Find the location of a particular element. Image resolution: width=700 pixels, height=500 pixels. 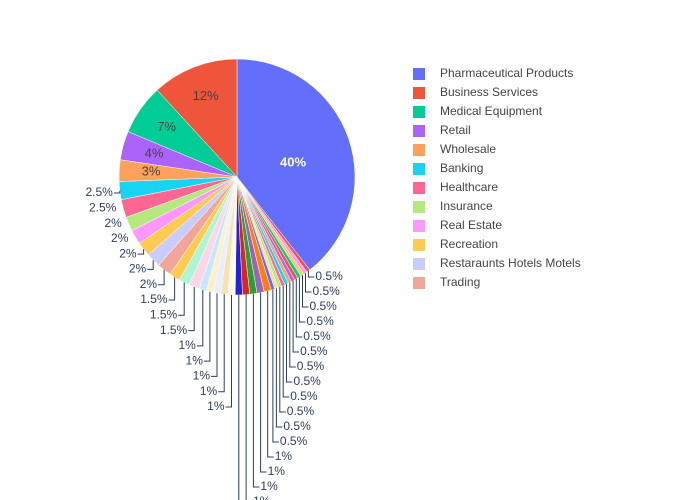

legend-label: Trading is located at coordinates (460, 282).